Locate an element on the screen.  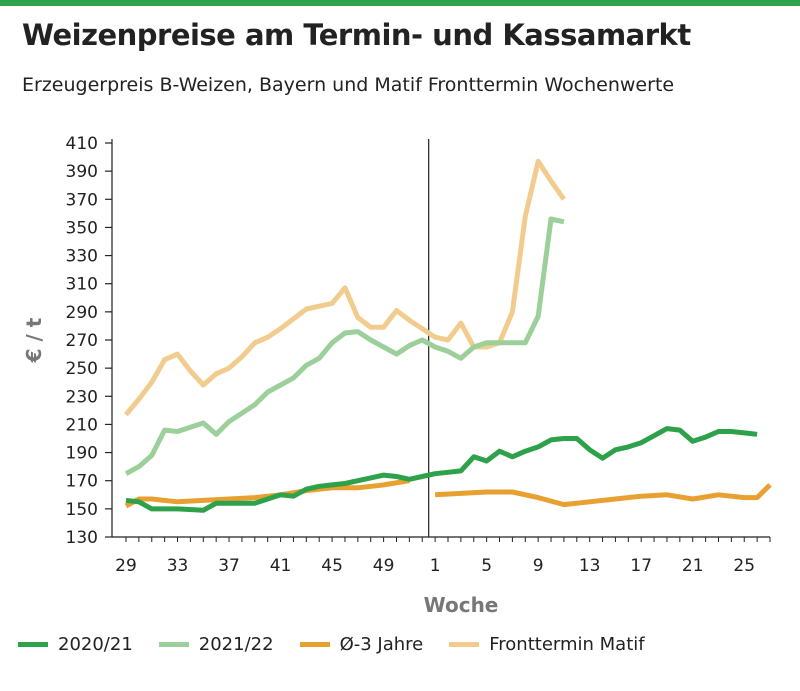
x-tick-label: 13 is located at coordinates (590, 566).